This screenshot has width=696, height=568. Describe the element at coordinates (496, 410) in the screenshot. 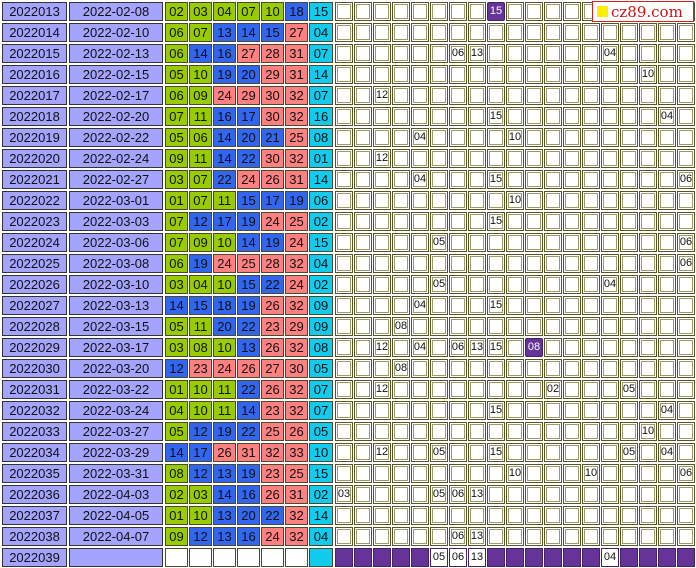

I see `grid-cell: 15` at that location.